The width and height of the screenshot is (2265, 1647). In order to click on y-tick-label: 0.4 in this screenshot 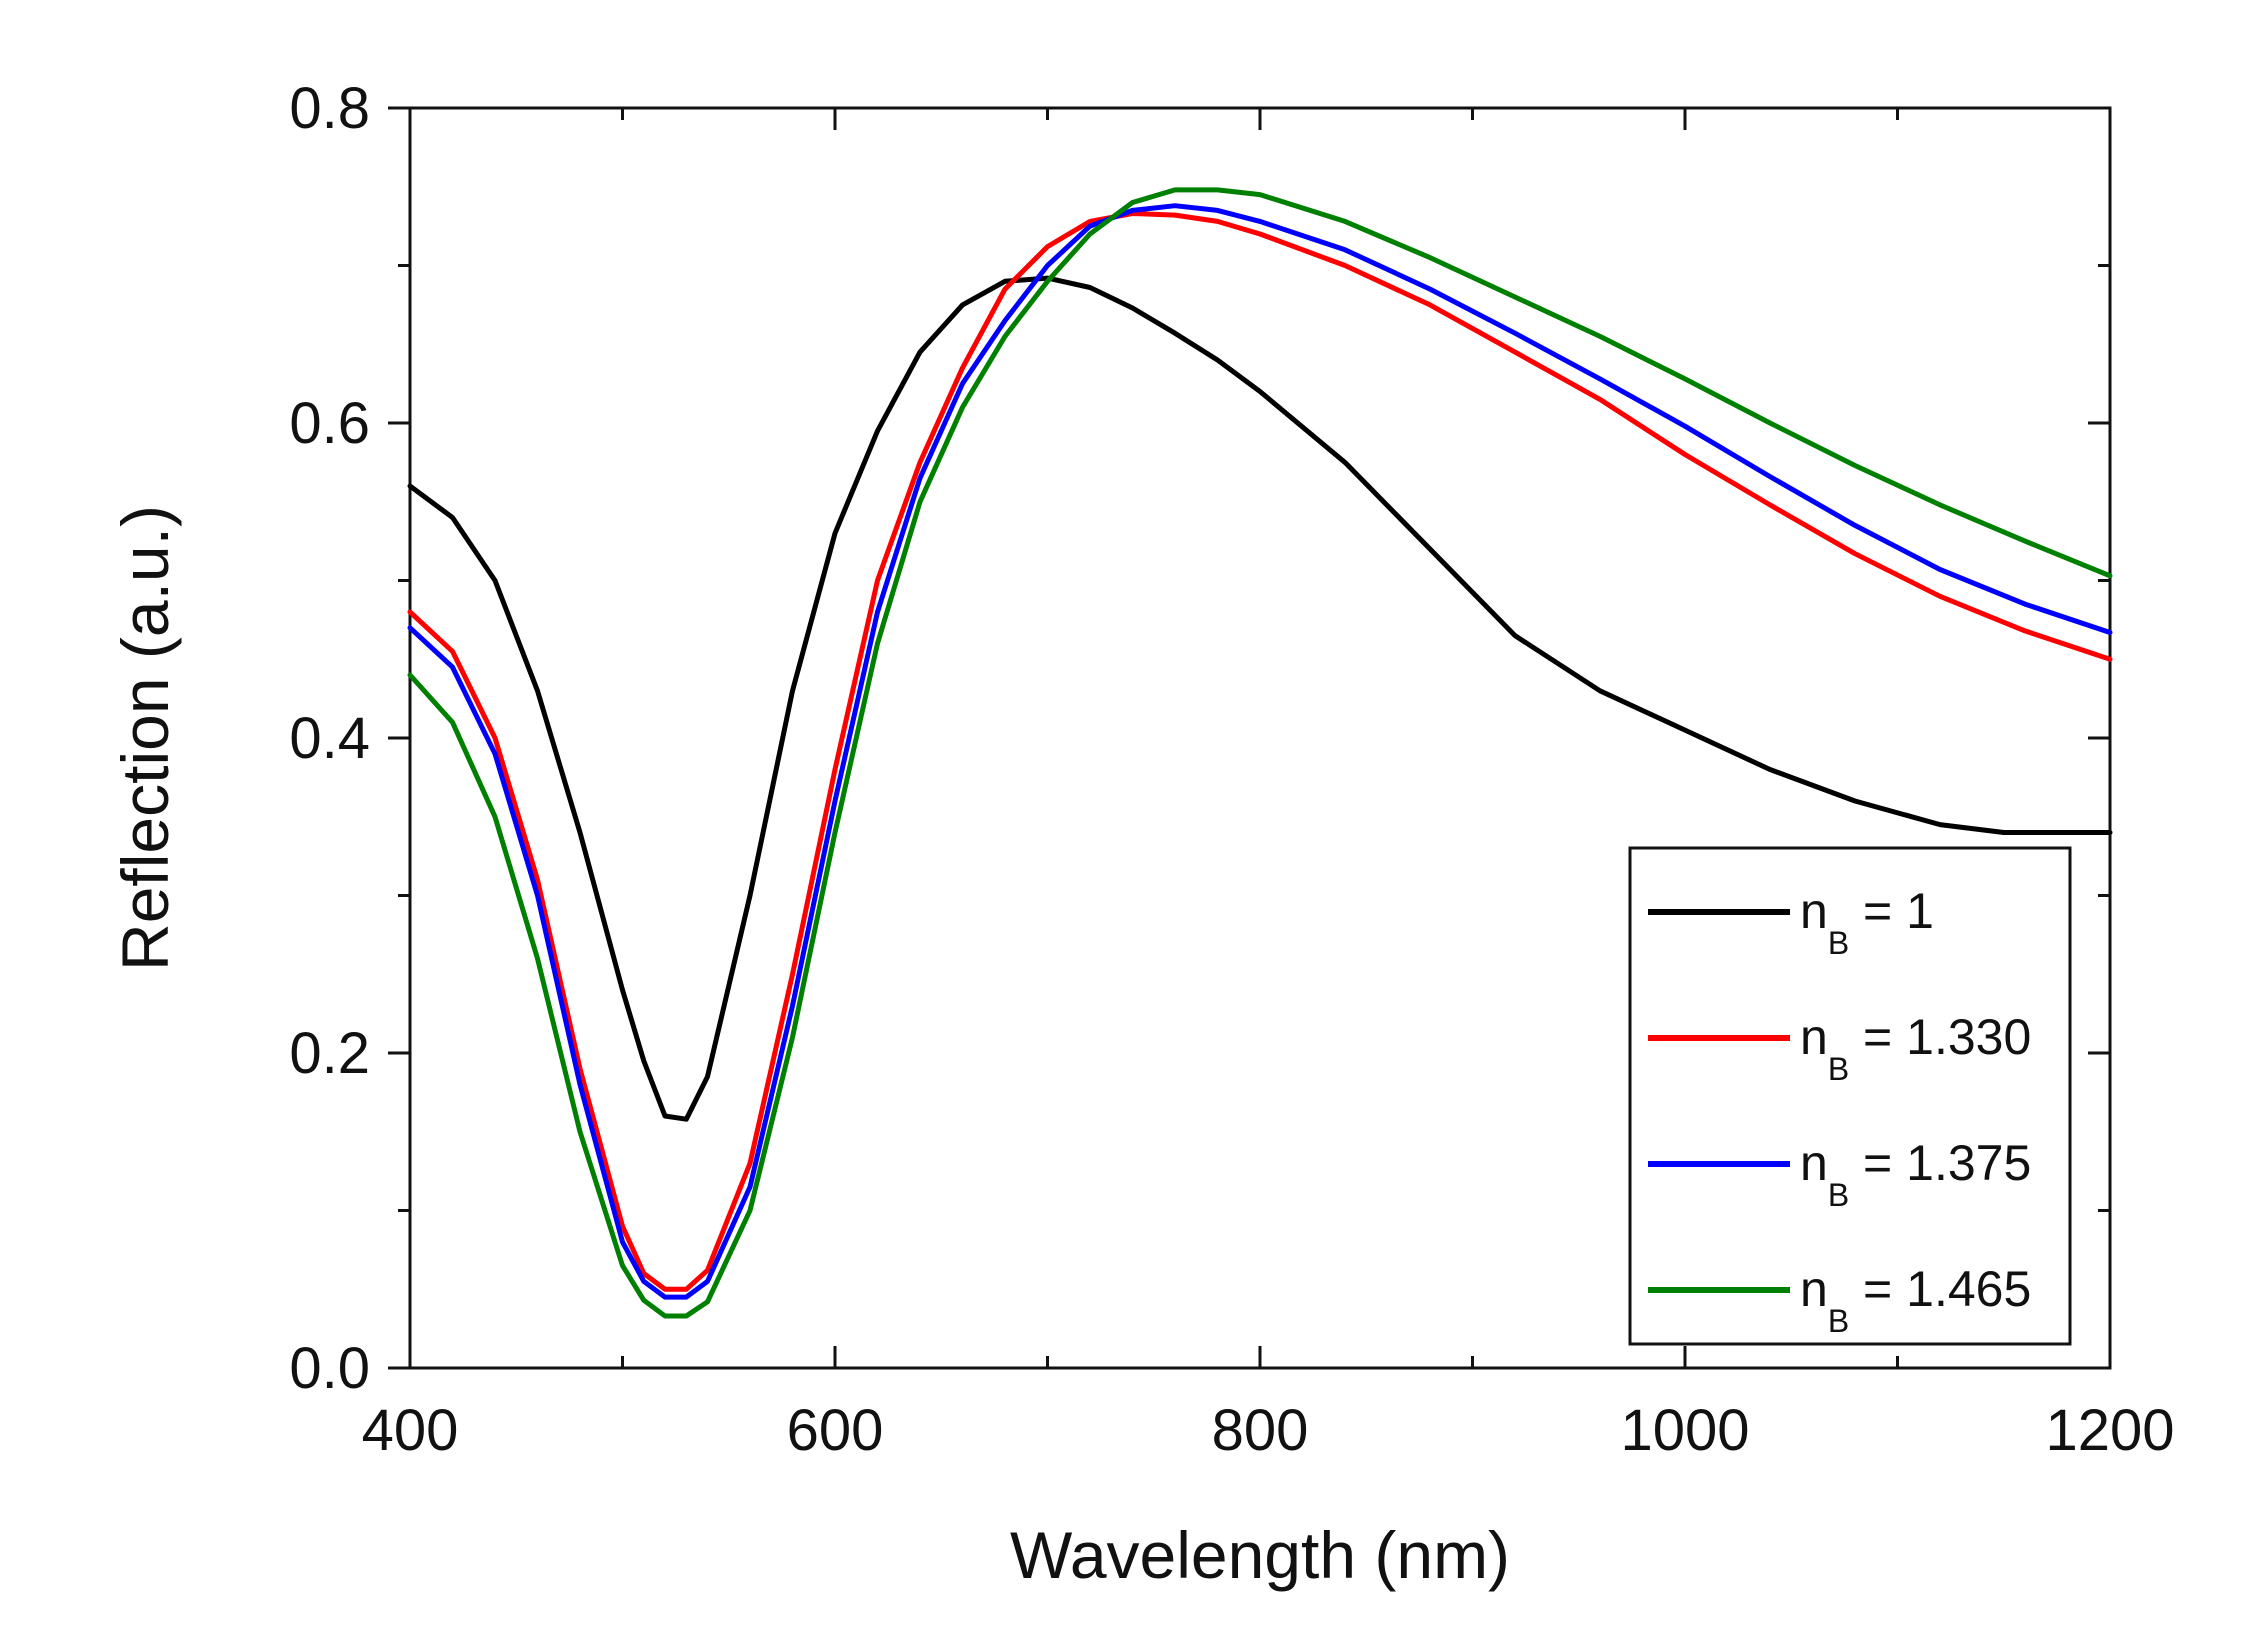, I will do `click(329, 738)`.